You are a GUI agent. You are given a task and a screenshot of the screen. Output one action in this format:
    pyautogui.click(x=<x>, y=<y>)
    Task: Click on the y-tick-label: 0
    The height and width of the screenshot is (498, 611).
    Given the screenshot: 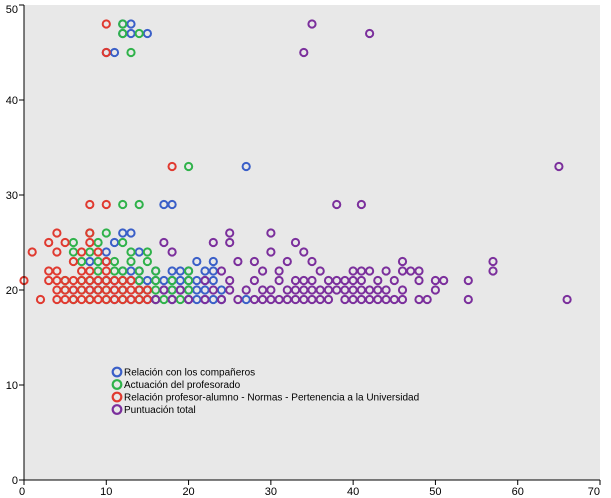 What is the action you would take?
    pyautogui.click(x=15, y=481)
    